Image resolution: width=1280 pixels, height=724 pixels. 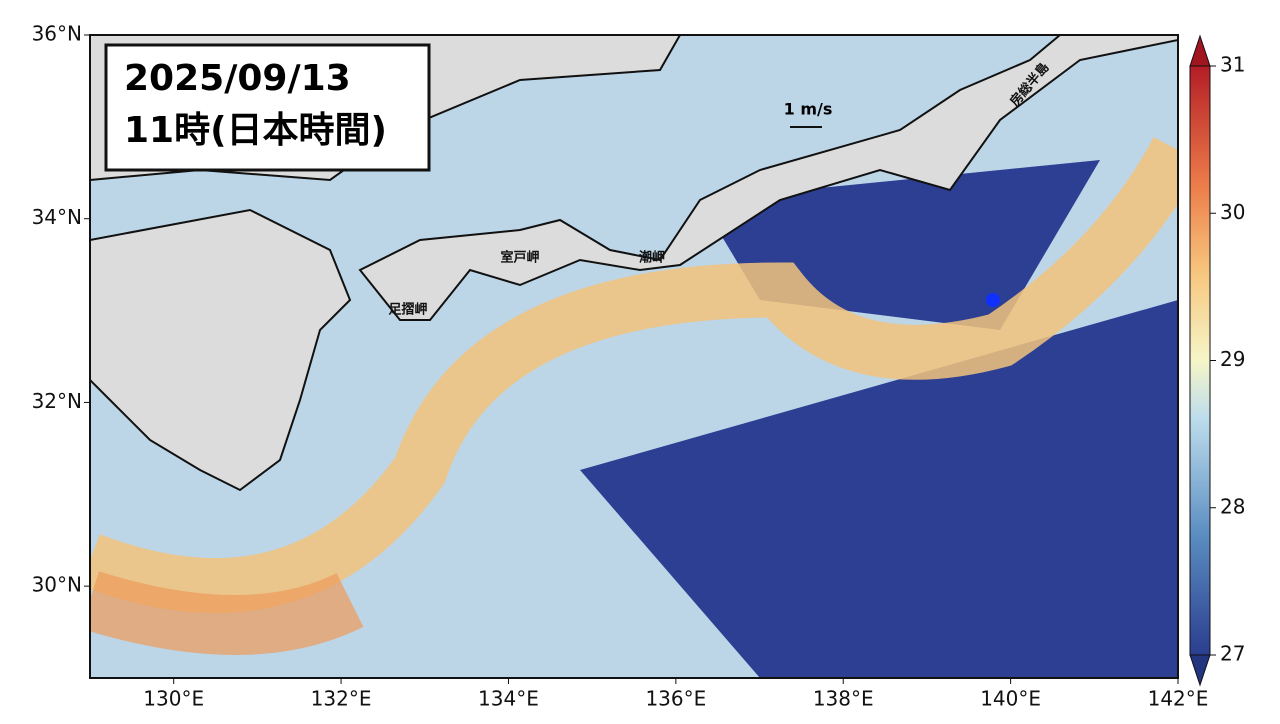 I want to click on x-tick-label: 130°E, so click(x=173, y=699).